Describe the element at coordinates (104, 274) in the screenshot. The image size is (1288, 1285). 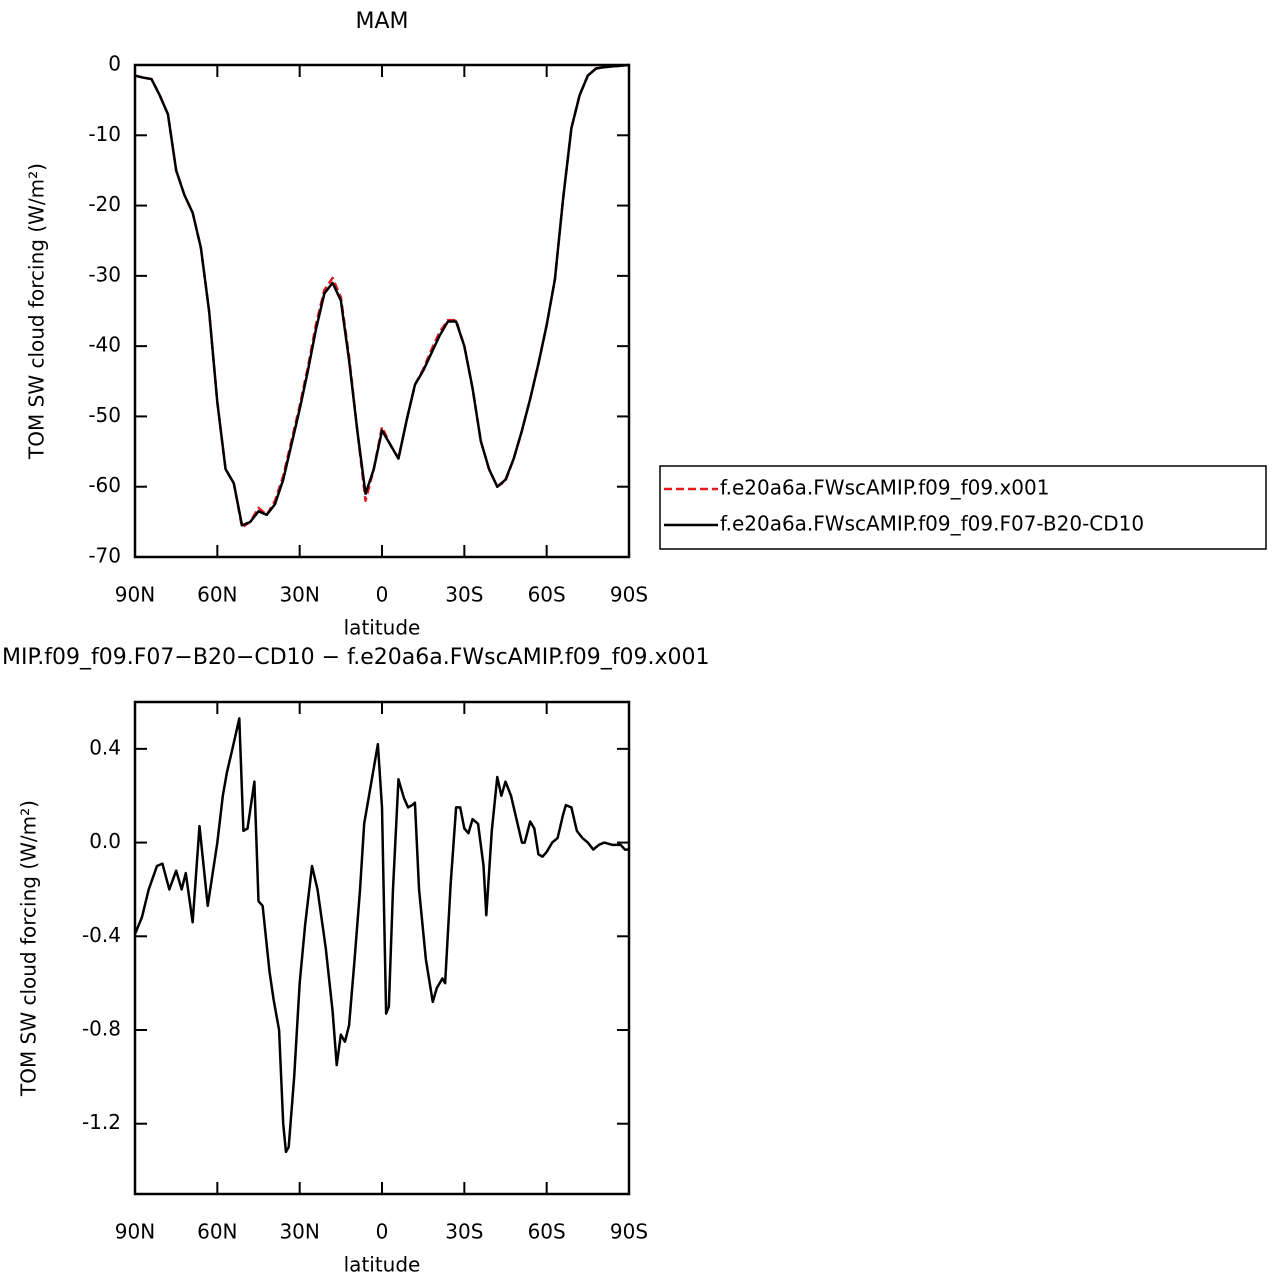
I see `y-tick-label: -30` at that location.